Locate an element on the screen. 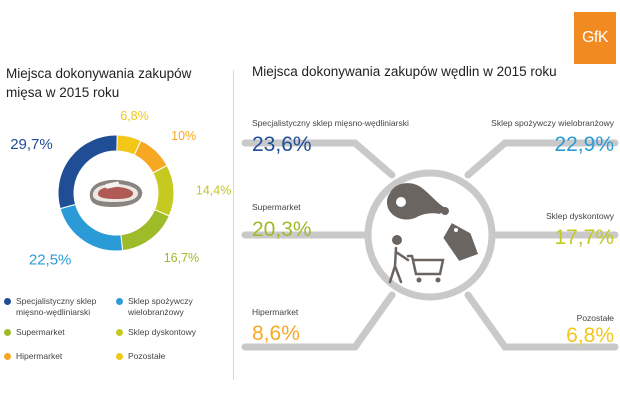  donut-slice-label: 16,7% is located at coordinates (181, 258).